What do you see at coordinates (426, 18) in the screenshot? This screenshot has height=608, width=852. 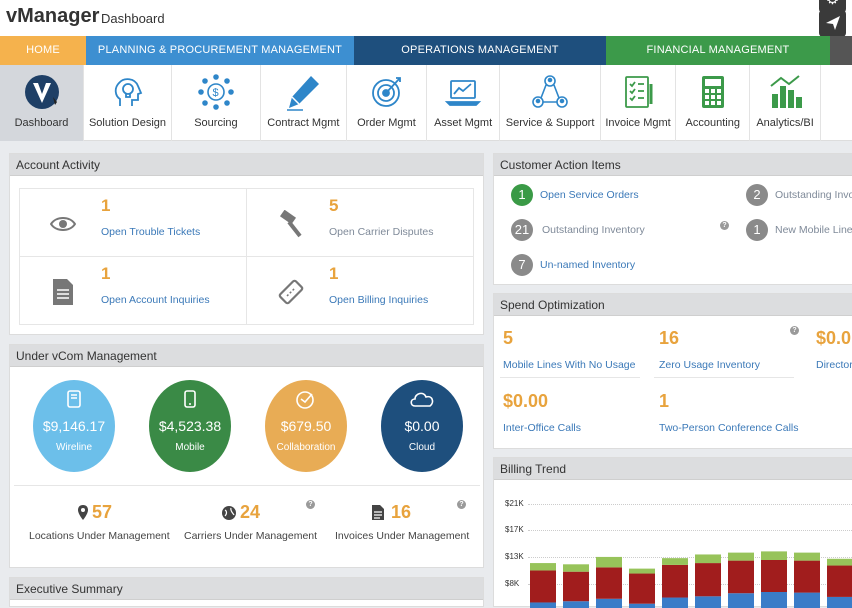 I see `top-bar: vManager Dashboard ⚙` at bounding box center [426, 18].